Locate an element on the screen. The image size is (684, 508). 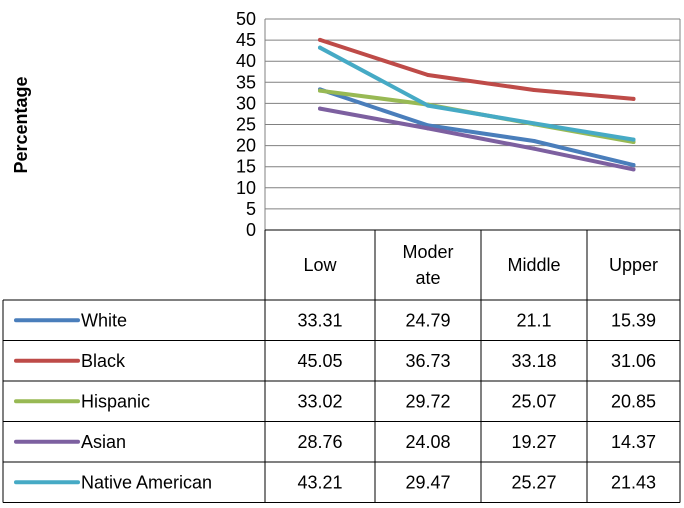
category-label: Upper is located at coordinates (633, 265).